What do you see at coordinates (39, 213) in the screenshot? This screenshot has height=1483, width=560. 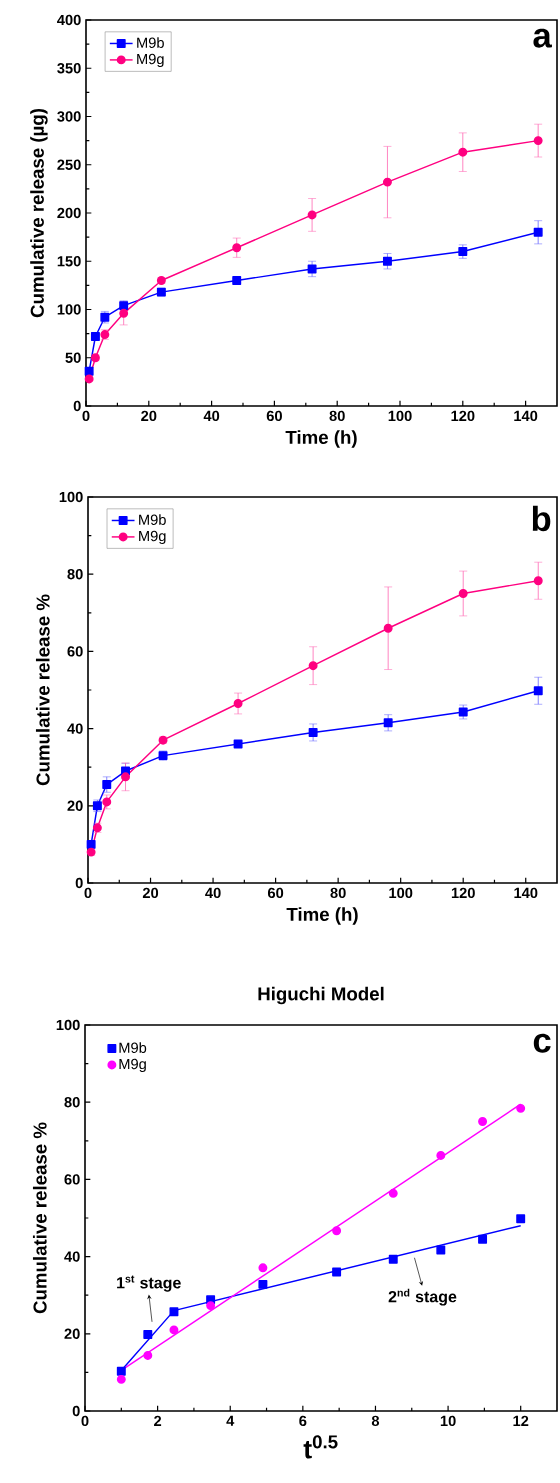 I see `y-axis-title: Cumulative release (µg)` at bounding box center [39, 213].